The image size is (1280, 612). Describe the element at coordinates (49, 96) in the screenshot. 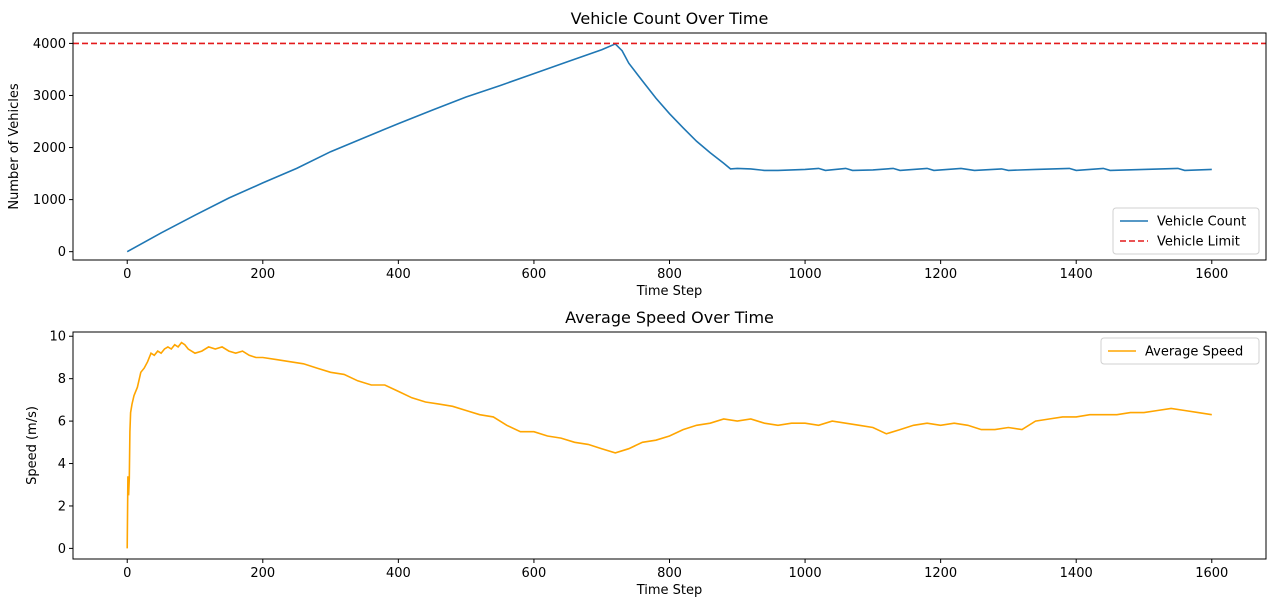

I see `y-tick-label: 3000` at that location.